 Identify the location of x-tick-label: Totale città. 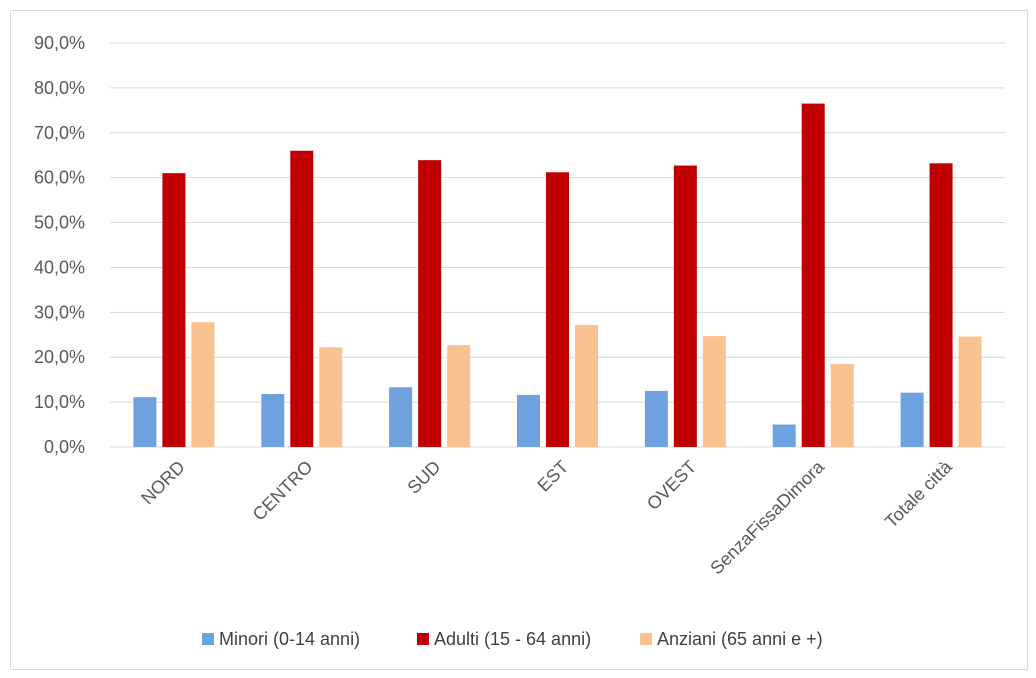
(919, 494).